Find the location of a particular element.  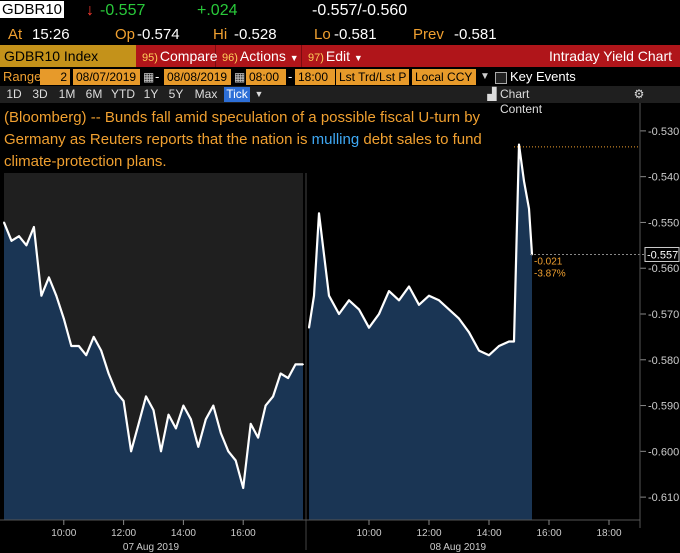

currency-selector: Local CCY is located at coordinates (444, 77).